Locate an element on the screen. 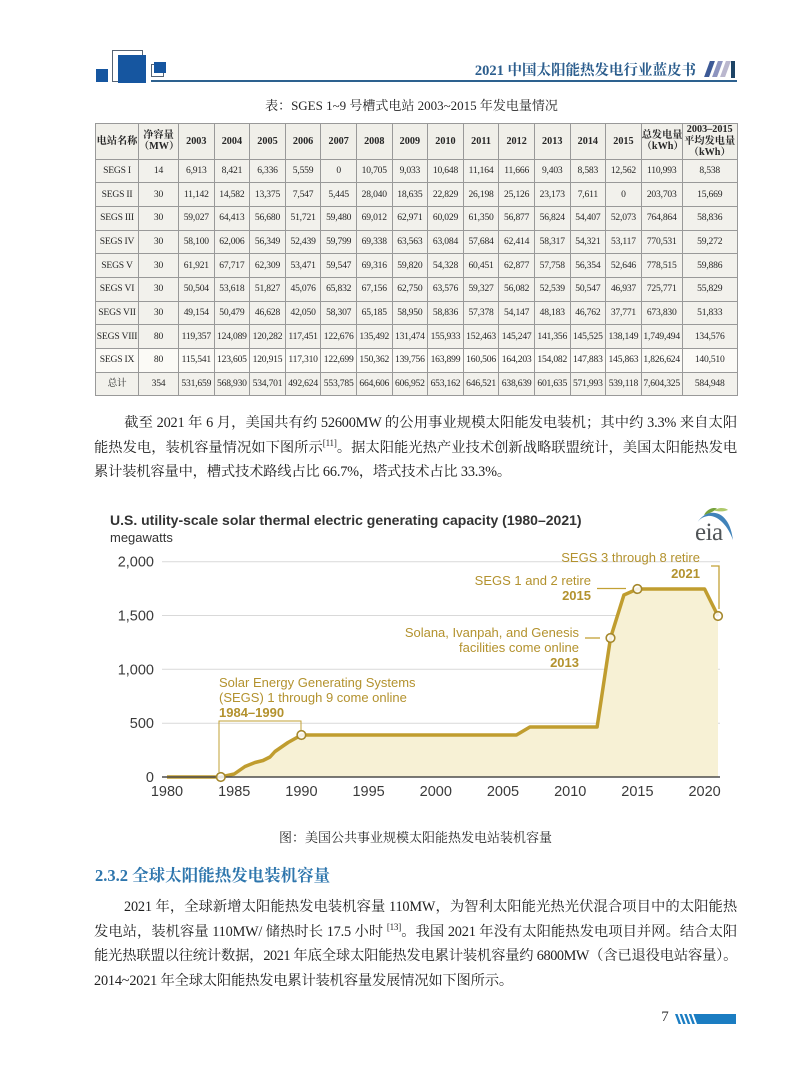 This screenshot has width=800, height=1085. svg-text: 2000 is located at coordinates (436, 792).